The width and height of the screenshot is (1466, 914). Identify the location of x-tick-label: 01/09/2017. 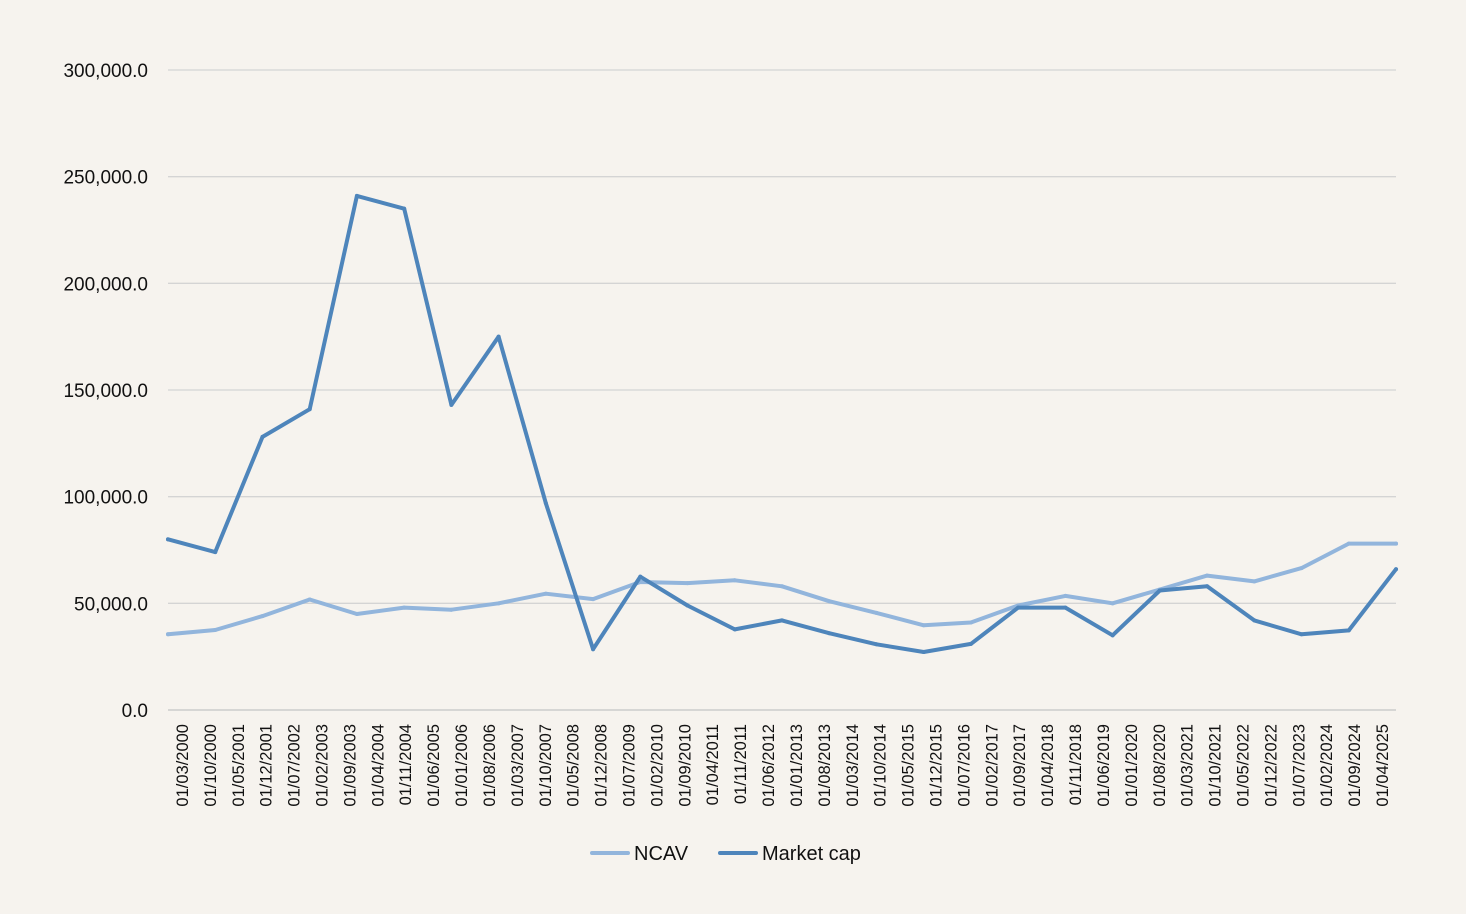
(1020, 765).